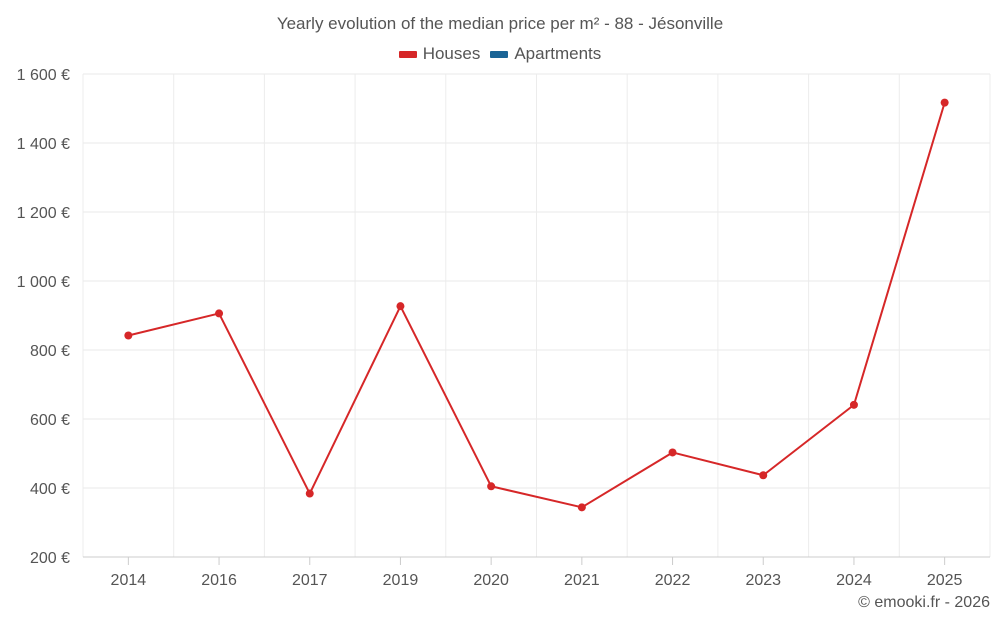 Image resolution: width=1000 pixels, height=625 pixels. I want to click on x-tick-label: 2023, so click(763, 580).